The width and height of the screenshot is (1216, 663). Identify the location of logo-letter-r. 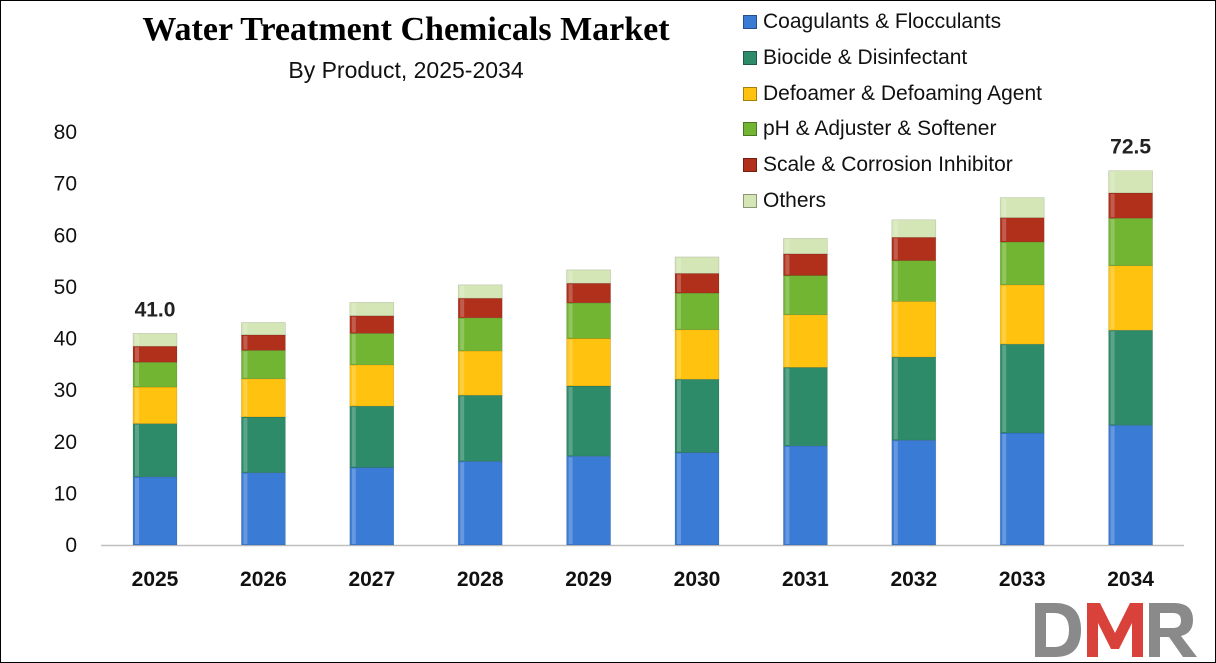
(1173, 630).